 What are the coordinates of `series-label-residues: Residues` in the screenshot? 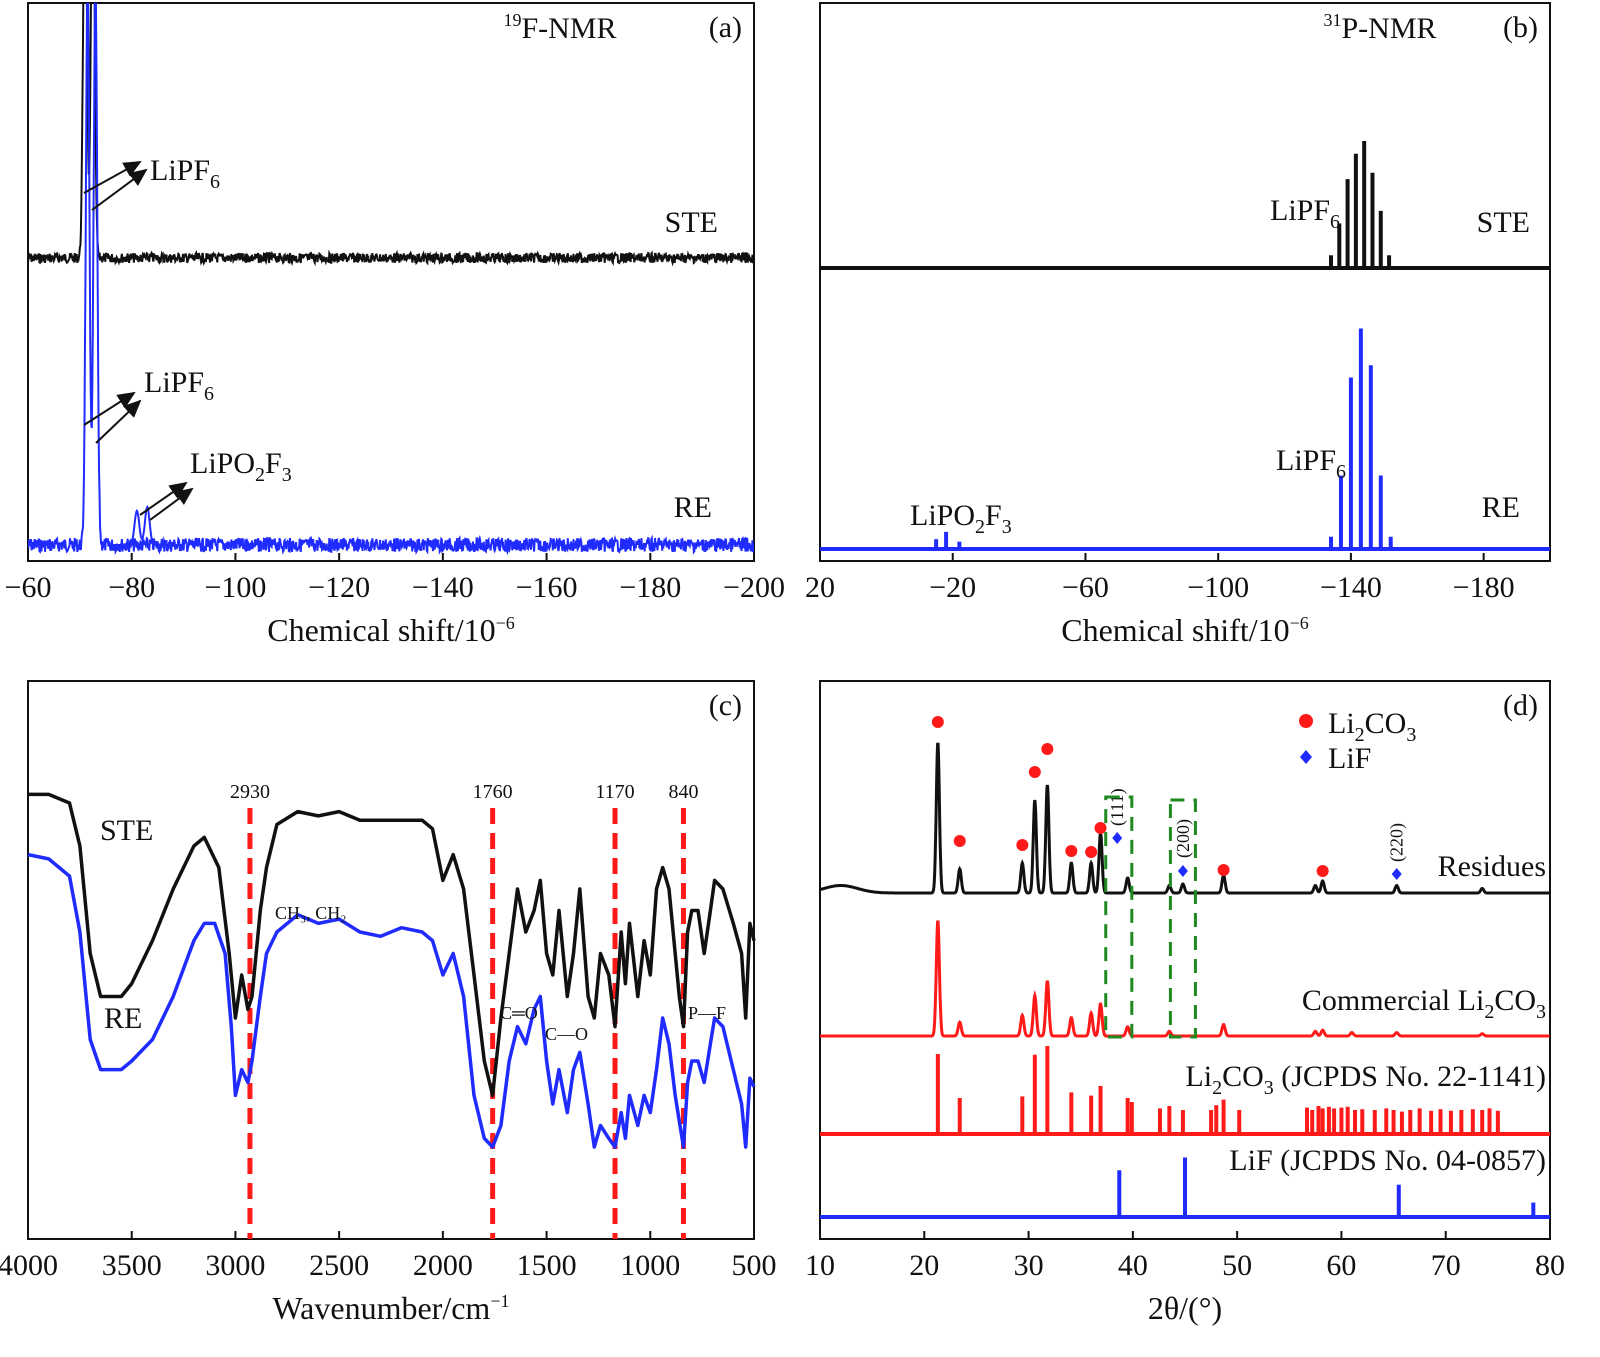 It's located at (1492, 866).